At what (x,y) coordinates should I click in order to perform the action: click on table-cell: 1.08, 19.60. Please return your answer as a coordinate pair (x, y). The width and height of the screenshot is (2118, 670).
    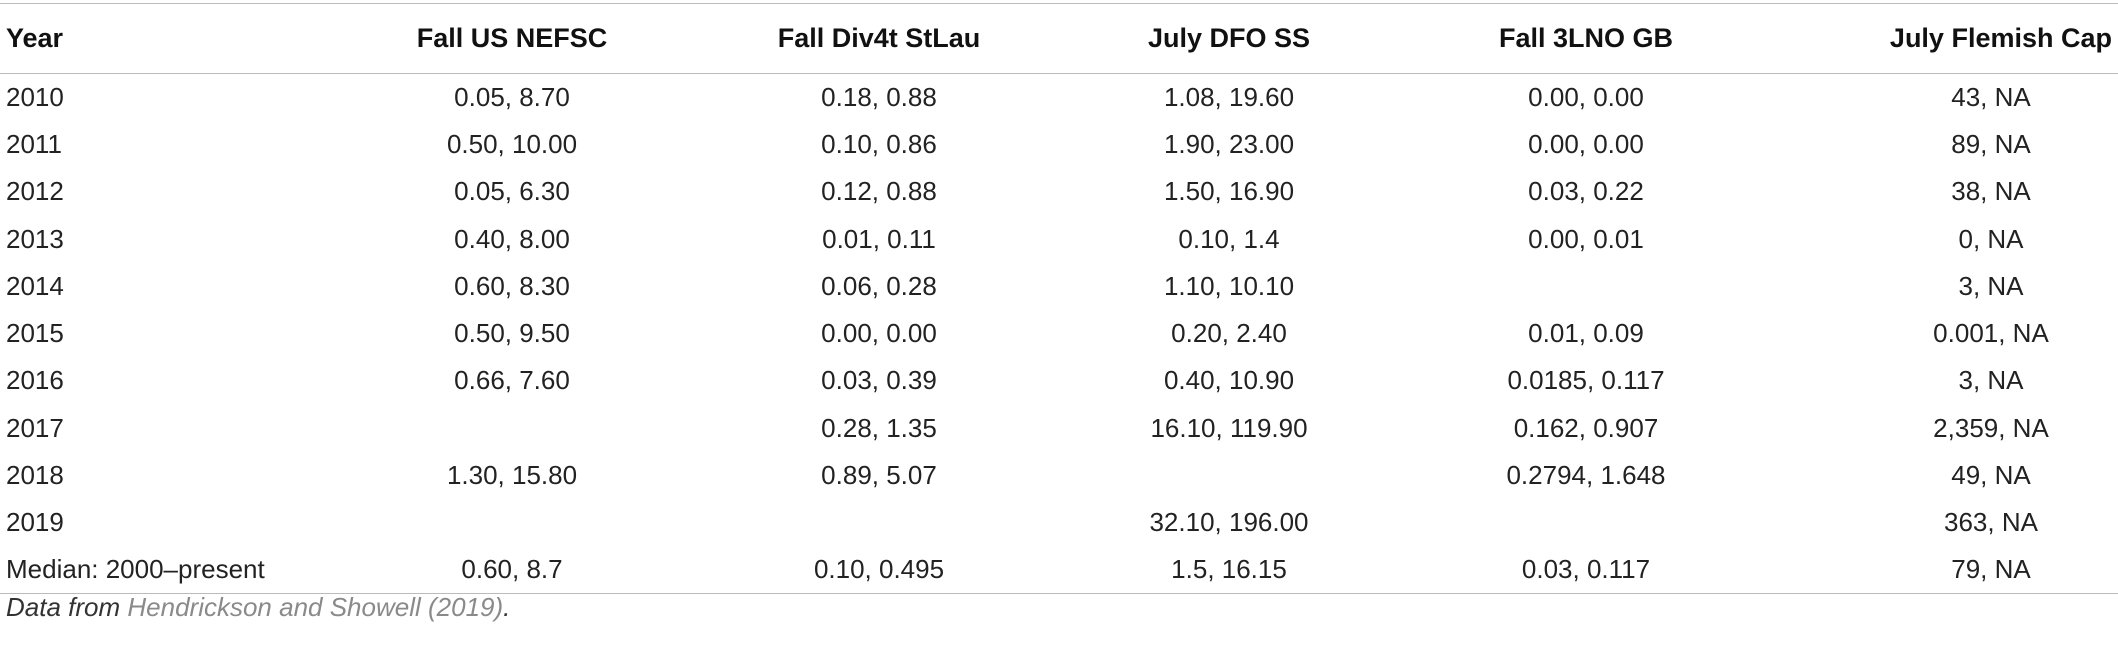
    Looking at the image, I should click on (1229, 96).